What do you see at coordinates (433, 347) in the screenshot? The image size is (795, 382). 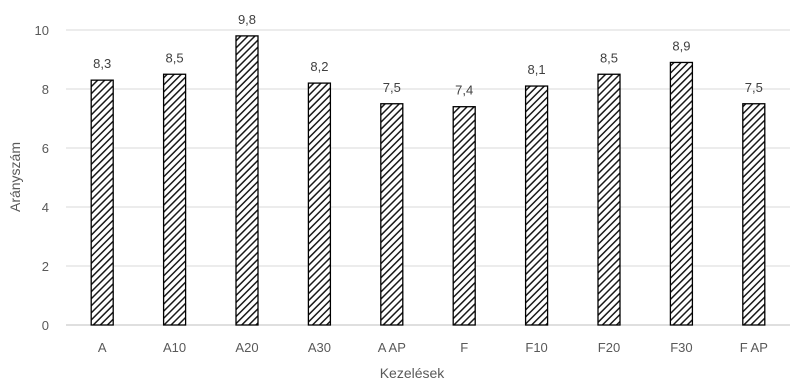 I see `x-axis-ticks: A A10 A20 A30 A AP F F10 F20 F30 F AP` at bounding box center [433, 347].